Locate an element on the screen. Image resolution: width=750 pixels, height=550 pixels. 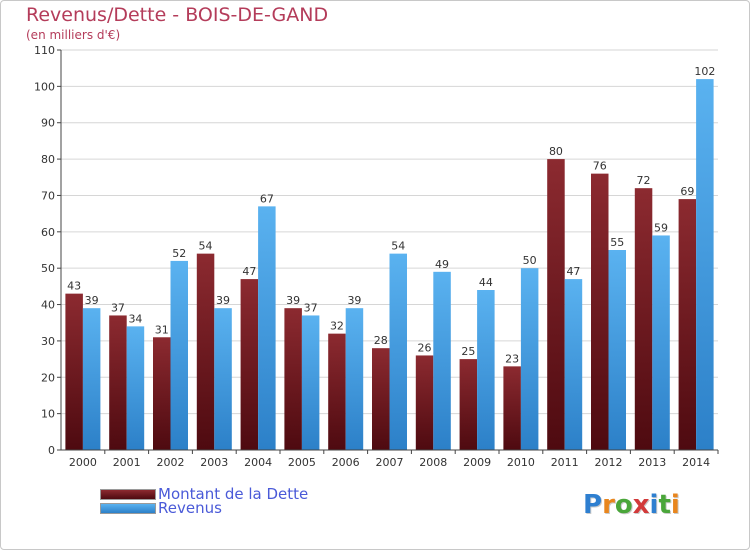
y-tick-label: 40 is located at coordinates (48, 305).